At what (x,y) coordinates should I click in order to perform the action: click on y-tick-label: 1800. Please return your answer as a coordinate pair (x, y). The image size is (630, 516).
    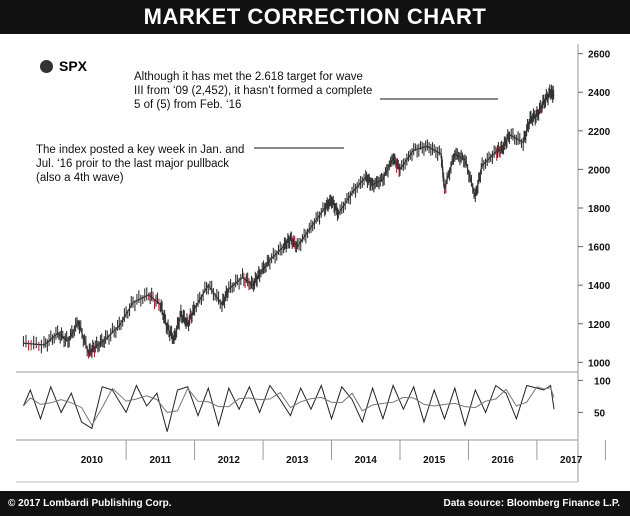
    Looking at the image, I should click on (599, 209).